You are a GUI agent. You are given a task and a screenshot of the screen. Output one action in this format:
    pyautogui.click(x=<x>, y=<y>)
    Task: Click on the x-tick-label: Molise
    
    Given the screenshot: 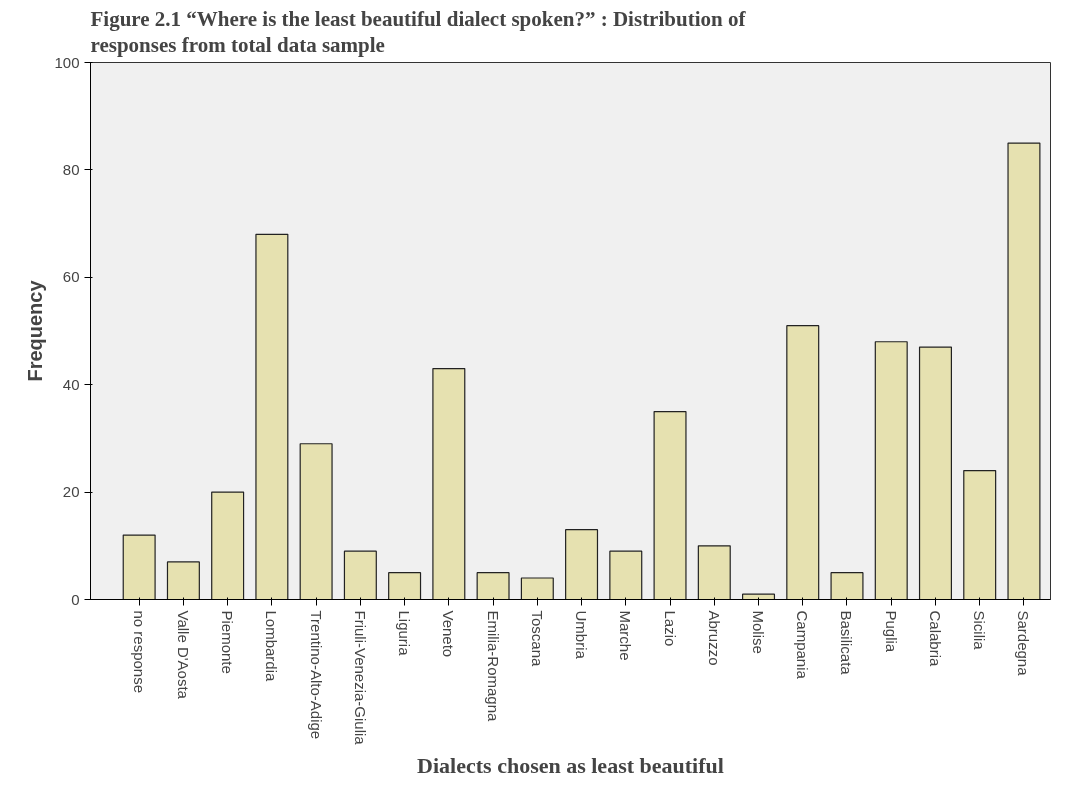 What is the action you would take?
    pyautogui.click(x=759, y=632)
    